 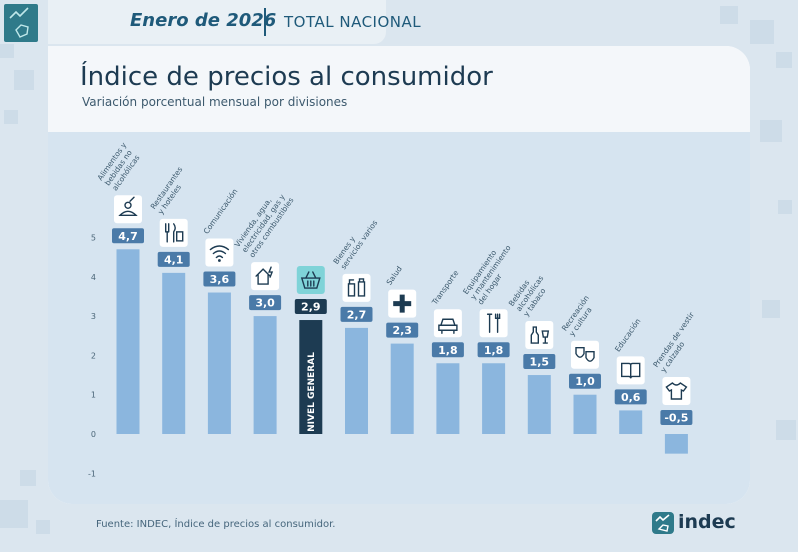 I want to click on chart-title: Índice de precios al consumidor, so click(x=286, y=77).